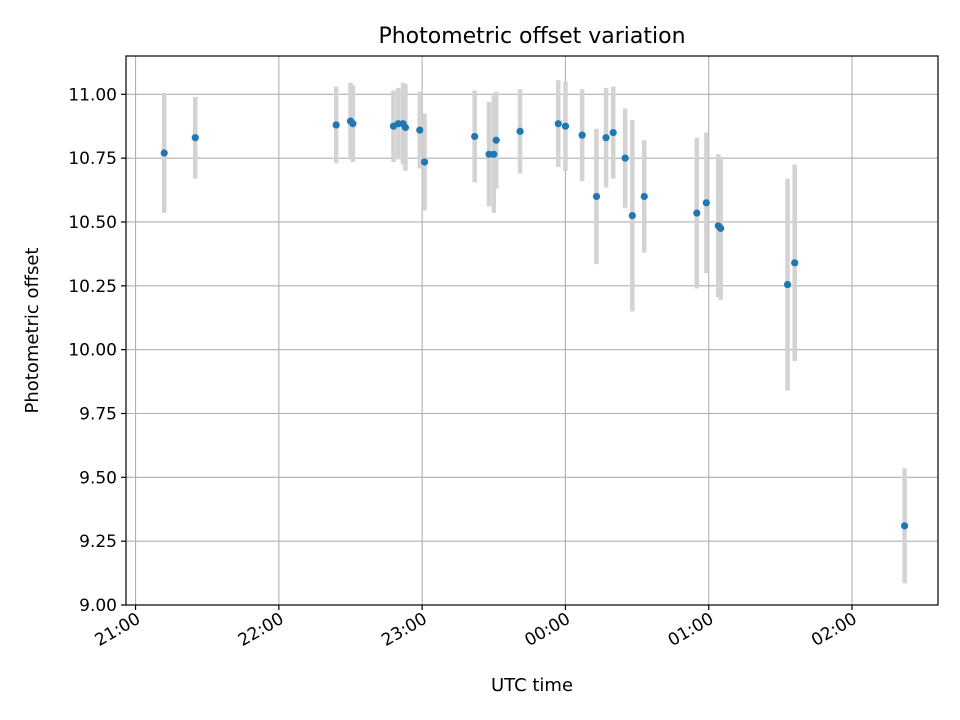 This screenshot has height=720, width=960. What do you see at coordinates (92, 223) in the screenshot?
I see `y-tick-label: 10.50` at bounding box center [92, 223].